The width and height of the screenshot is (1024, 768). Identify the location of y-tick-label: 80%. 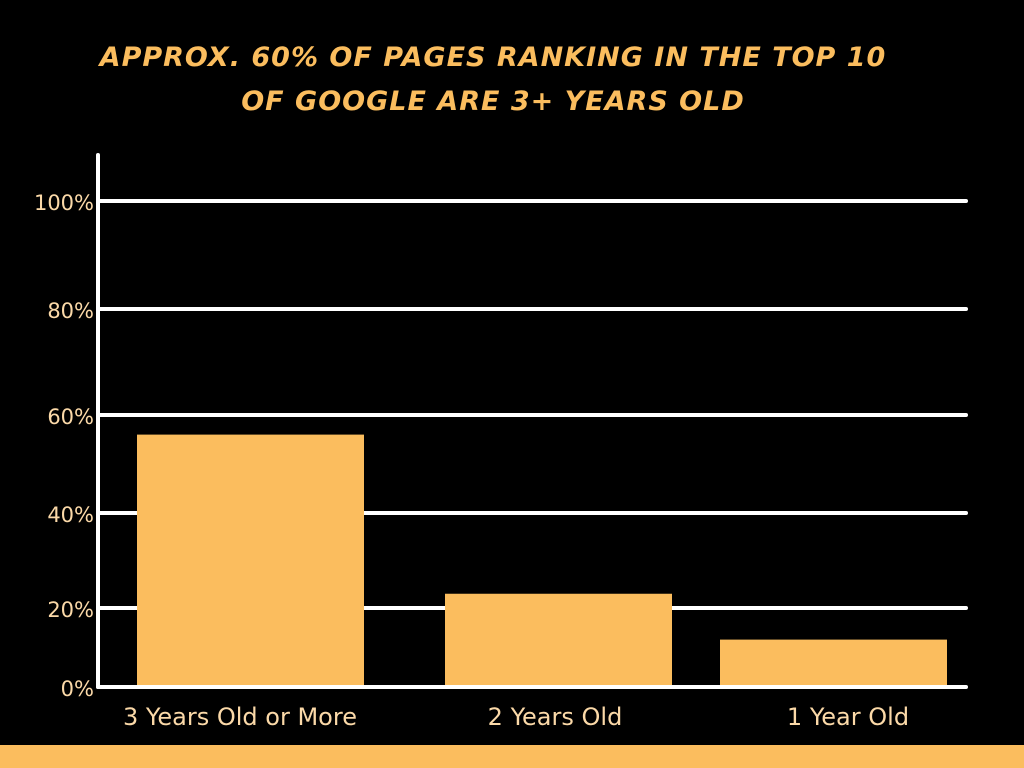
(70, 311).